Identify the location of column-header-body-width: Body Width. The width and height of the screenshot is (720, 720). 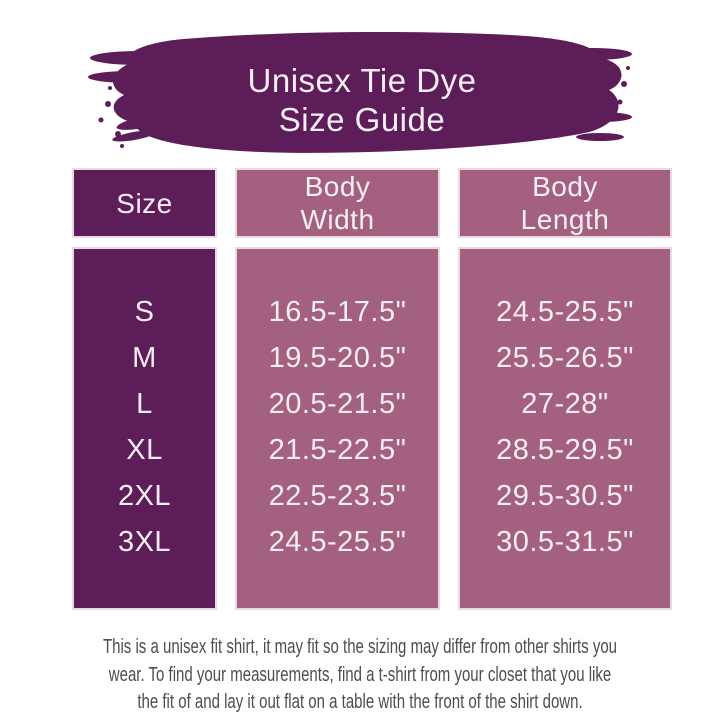
(337, 203).